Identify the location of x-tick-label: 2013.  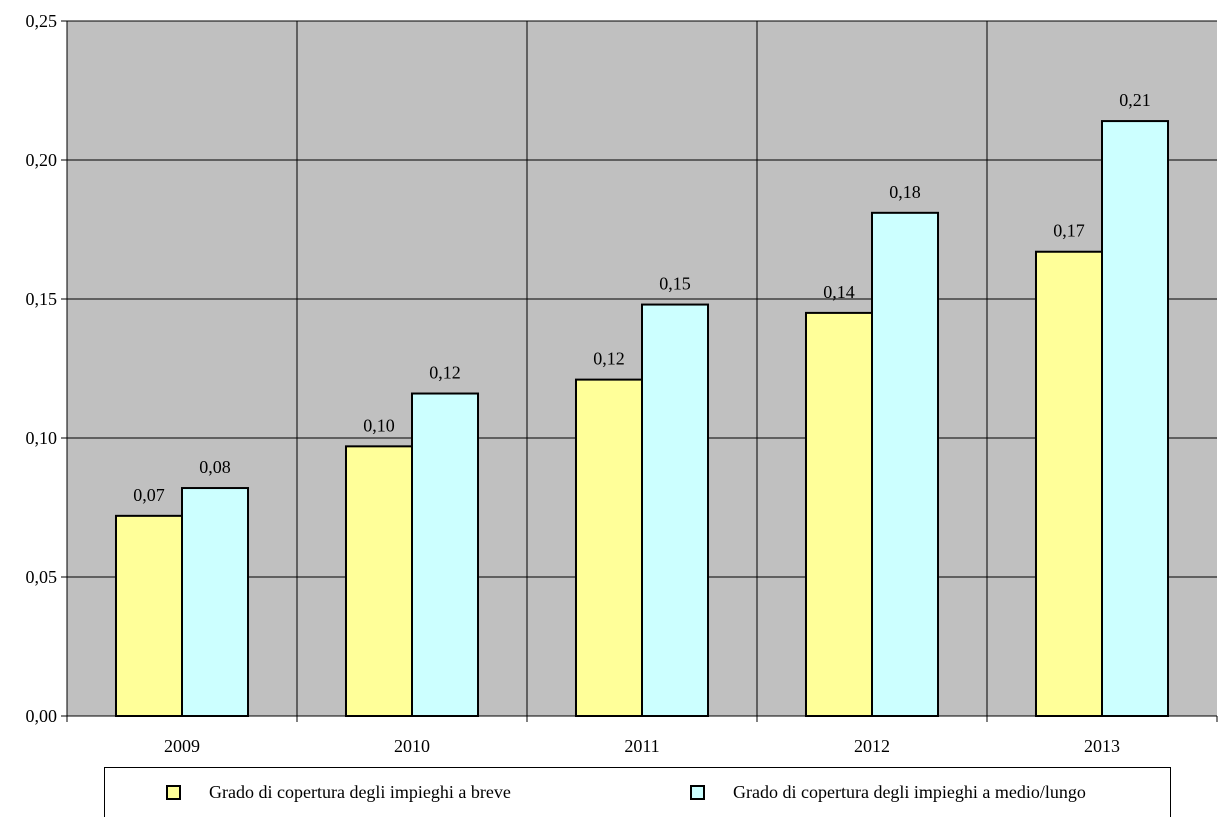
(1102, 746).